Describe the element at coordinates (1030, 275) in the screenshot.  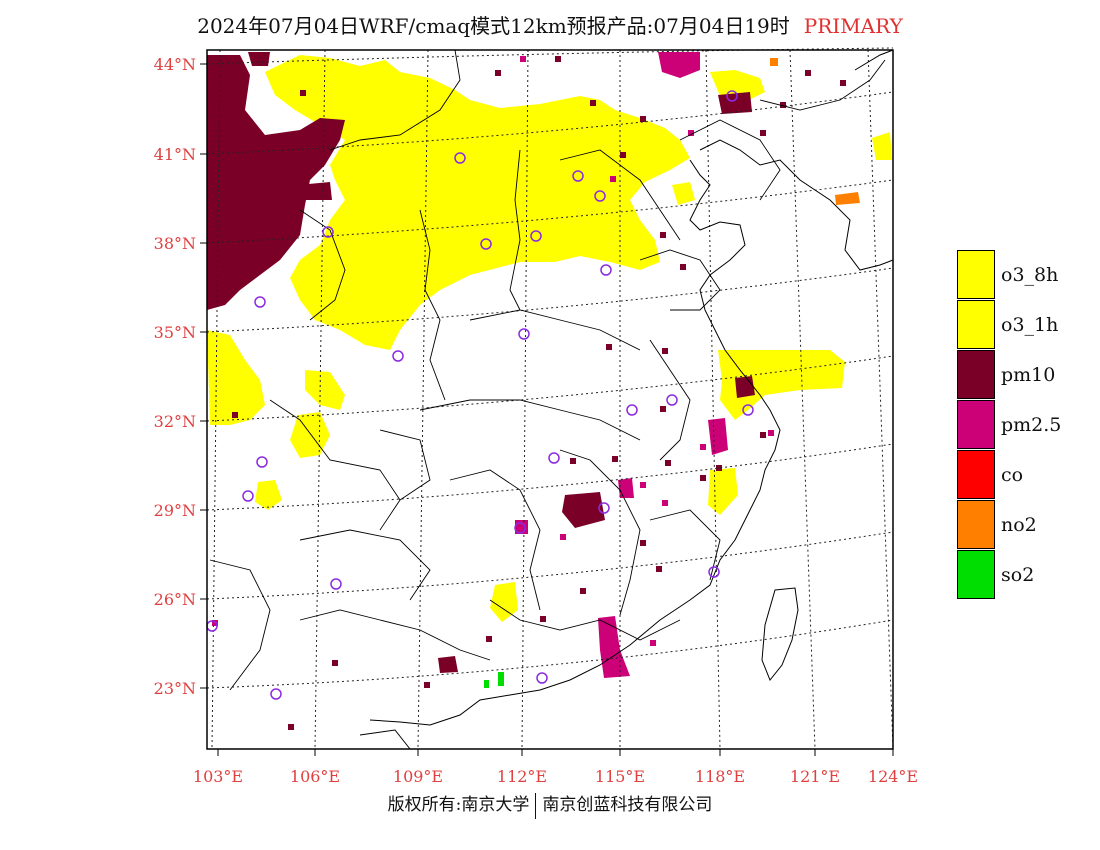
I see `legend-label: o3_8h` at that location.